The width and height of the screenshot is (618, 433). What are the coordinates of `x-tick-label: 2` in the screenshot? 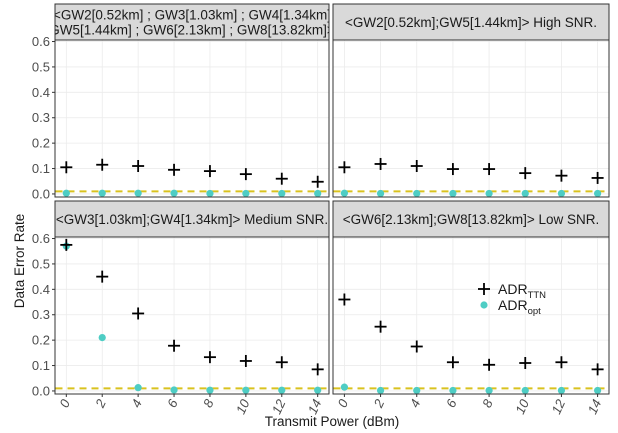 It's located at (100, 403).